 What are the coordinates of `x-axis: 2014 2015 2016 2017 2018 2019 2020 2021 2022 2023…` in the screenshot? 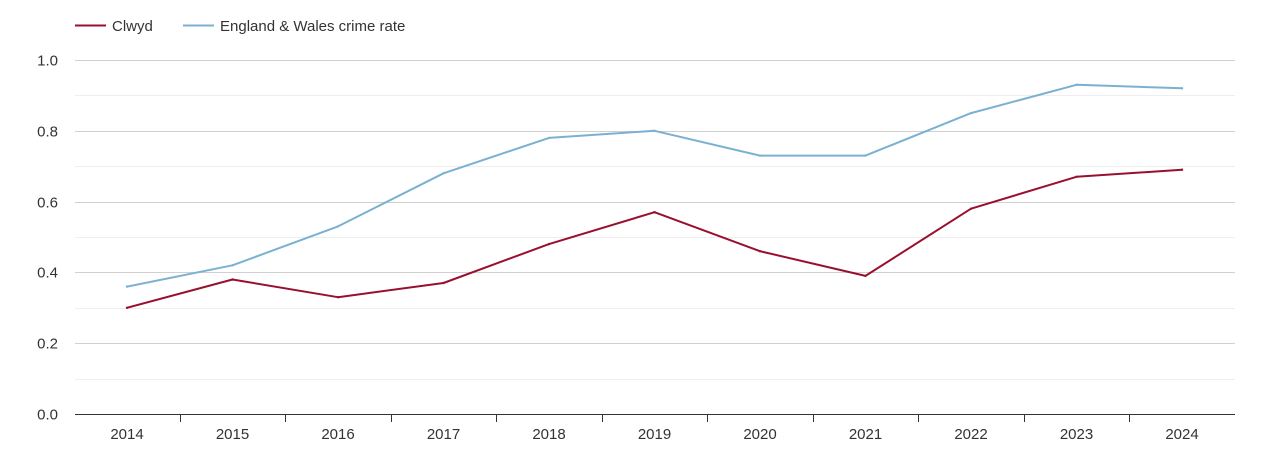 It's located at (655, 428).